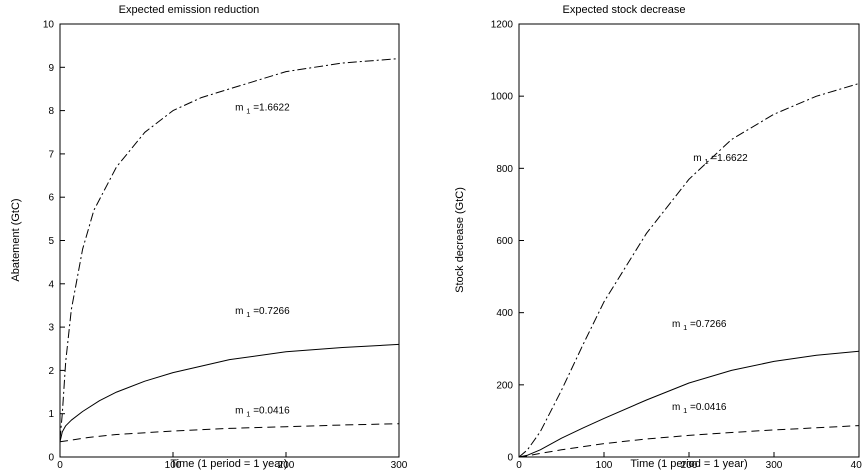 This screenshot has height=470, width=862. I want to click on y-tick-label: 600, so click(504, 241).